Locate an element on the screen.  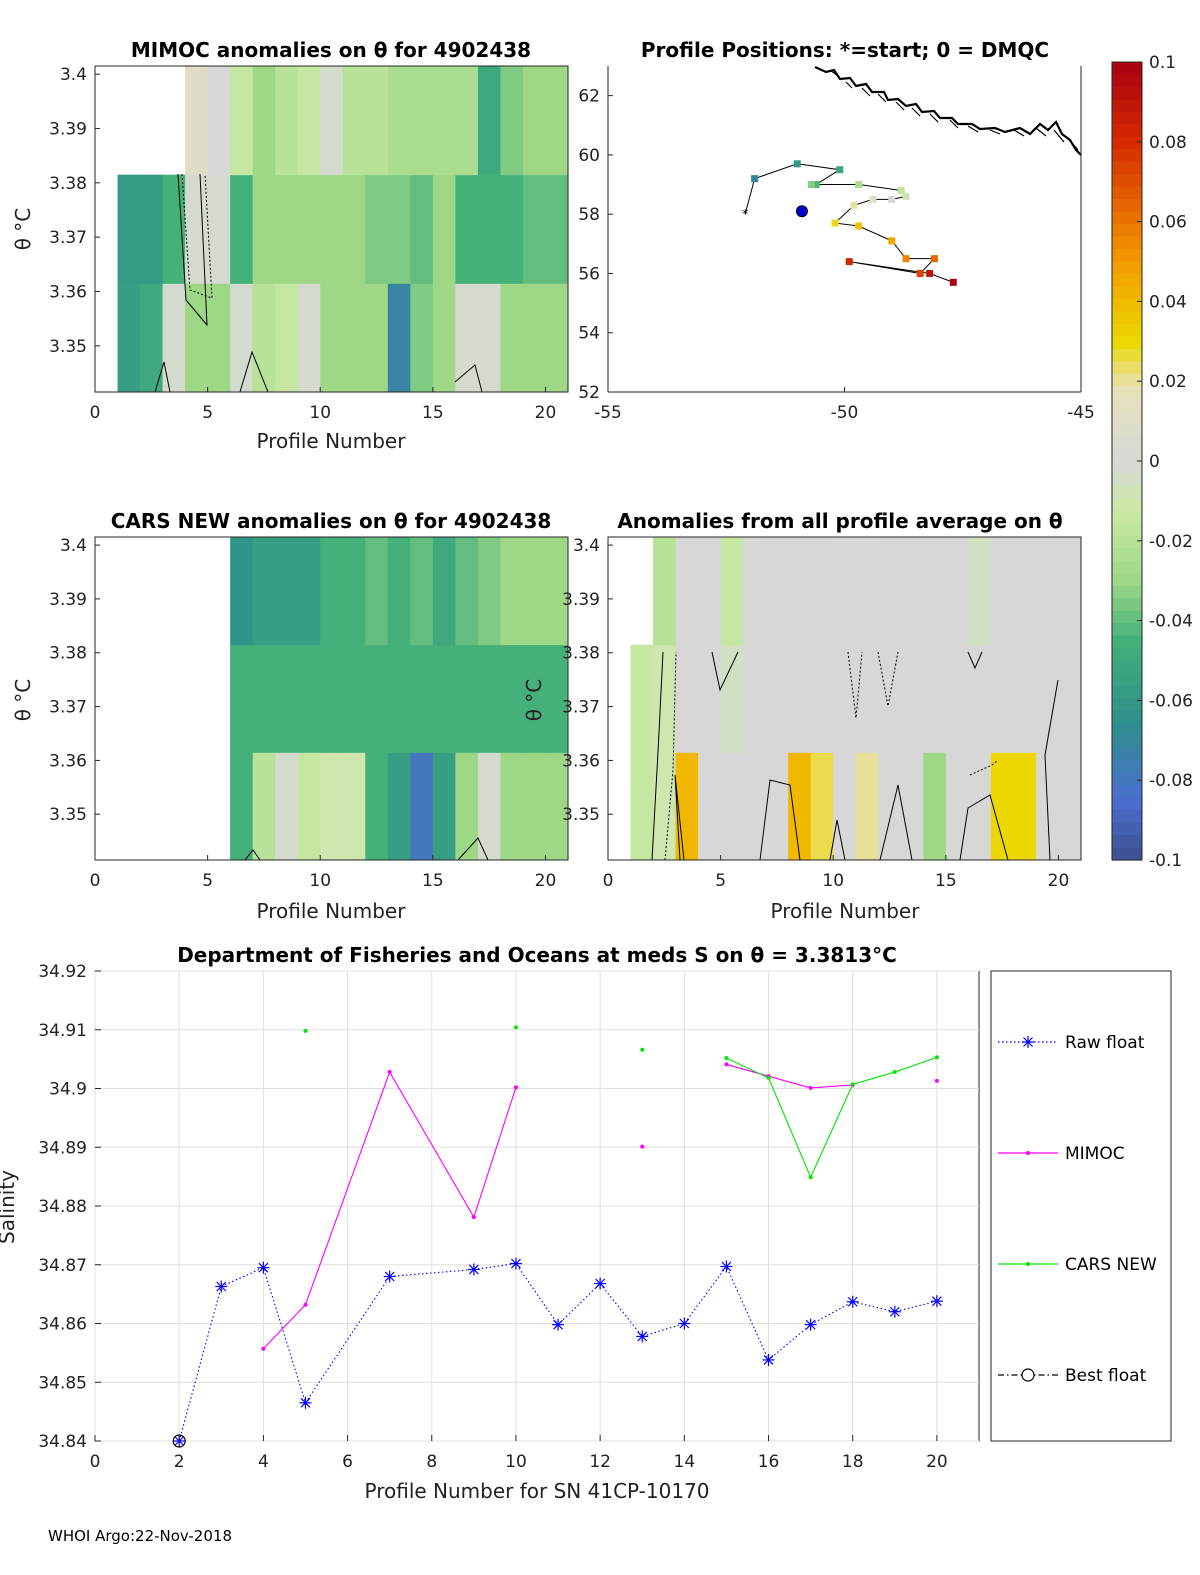
legend-mimoc-label: MIMOC is located at coordinates (1095, 1154).